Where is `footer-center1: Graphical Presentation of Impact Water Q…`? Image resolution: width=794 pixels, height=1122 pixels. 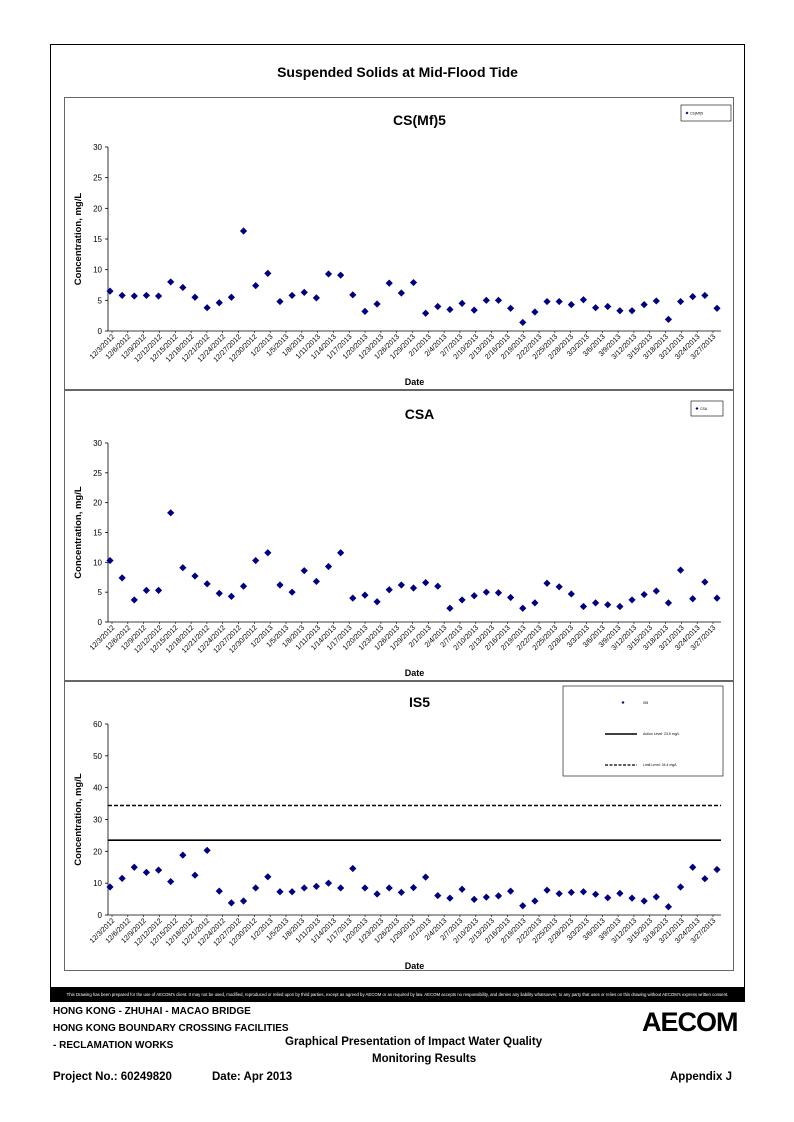
footer-center1: Graphical Presentation of Impact Water Q… is located at coordinates (414, 1042).